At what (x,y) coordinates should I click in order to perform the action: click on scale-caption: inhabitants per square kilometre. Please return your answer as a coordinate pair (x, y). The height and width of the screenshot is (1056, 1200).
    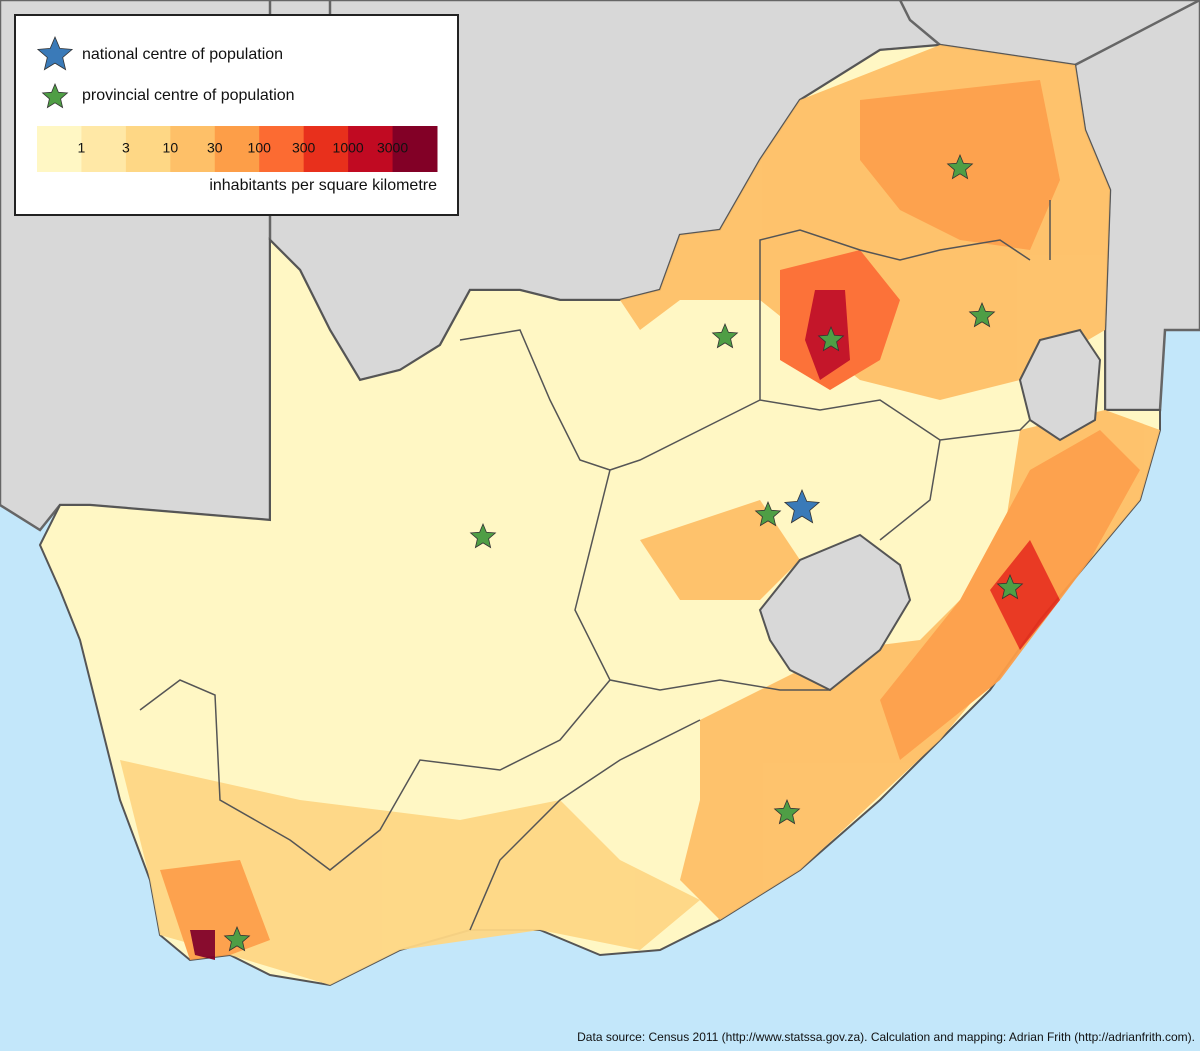
    Looking at the image, I should click on (323, 185).